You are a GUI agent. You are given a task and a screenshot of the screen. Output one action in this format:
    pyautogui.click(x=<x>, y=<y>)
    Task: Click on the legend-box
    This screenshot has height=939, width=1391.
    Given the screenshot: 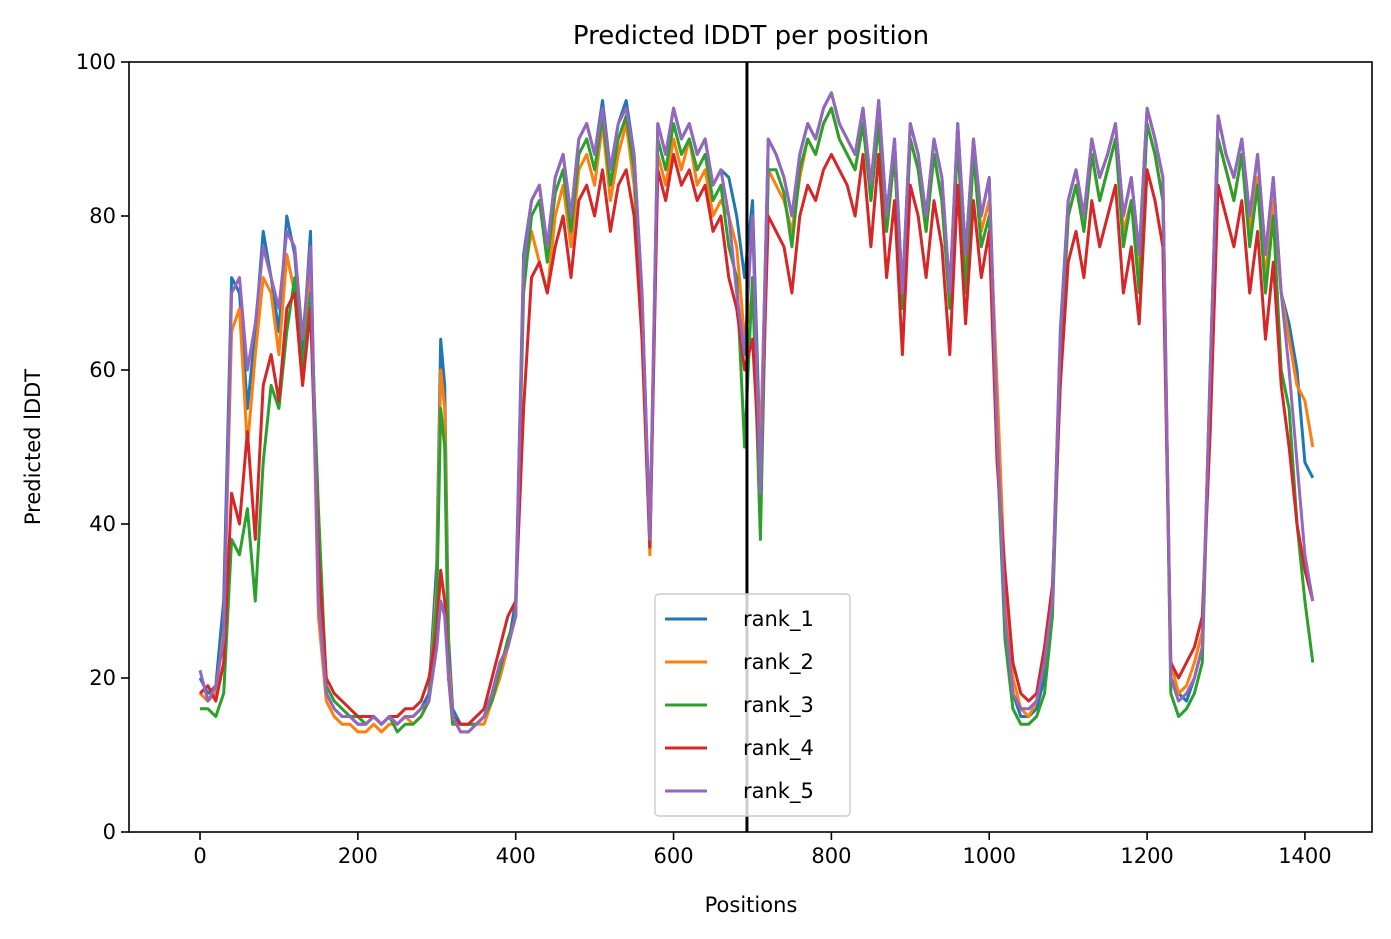 What is the action you would take?
    pyautogui.click(x=752, y=705)
    